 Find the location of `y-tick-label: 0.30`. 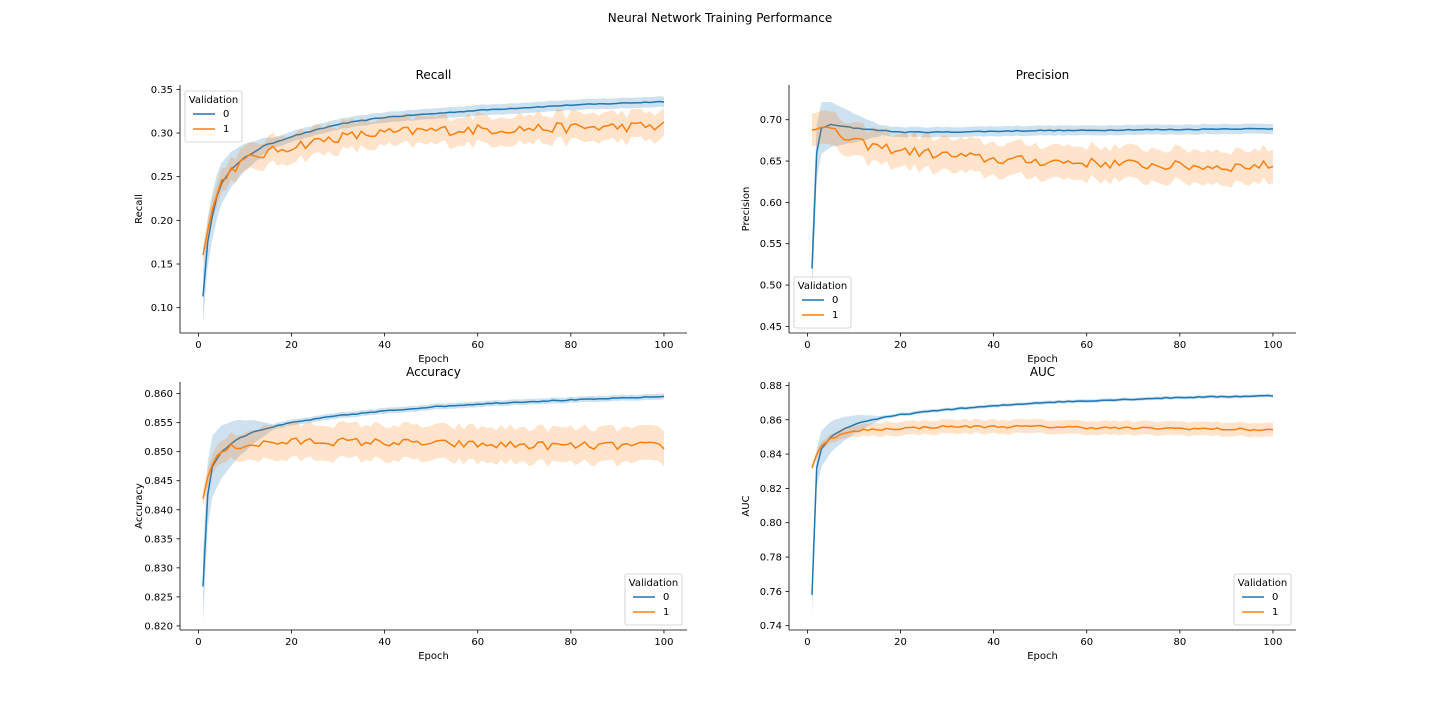

y-tick-label: 0.30 is located at coordinates (162, 134).